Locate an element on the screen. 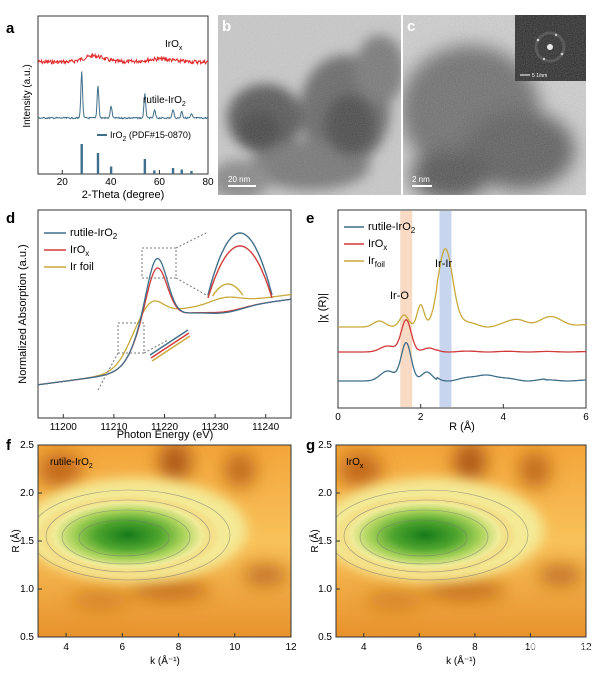  xtick-label: 40 is located at coordinates (111, 182).